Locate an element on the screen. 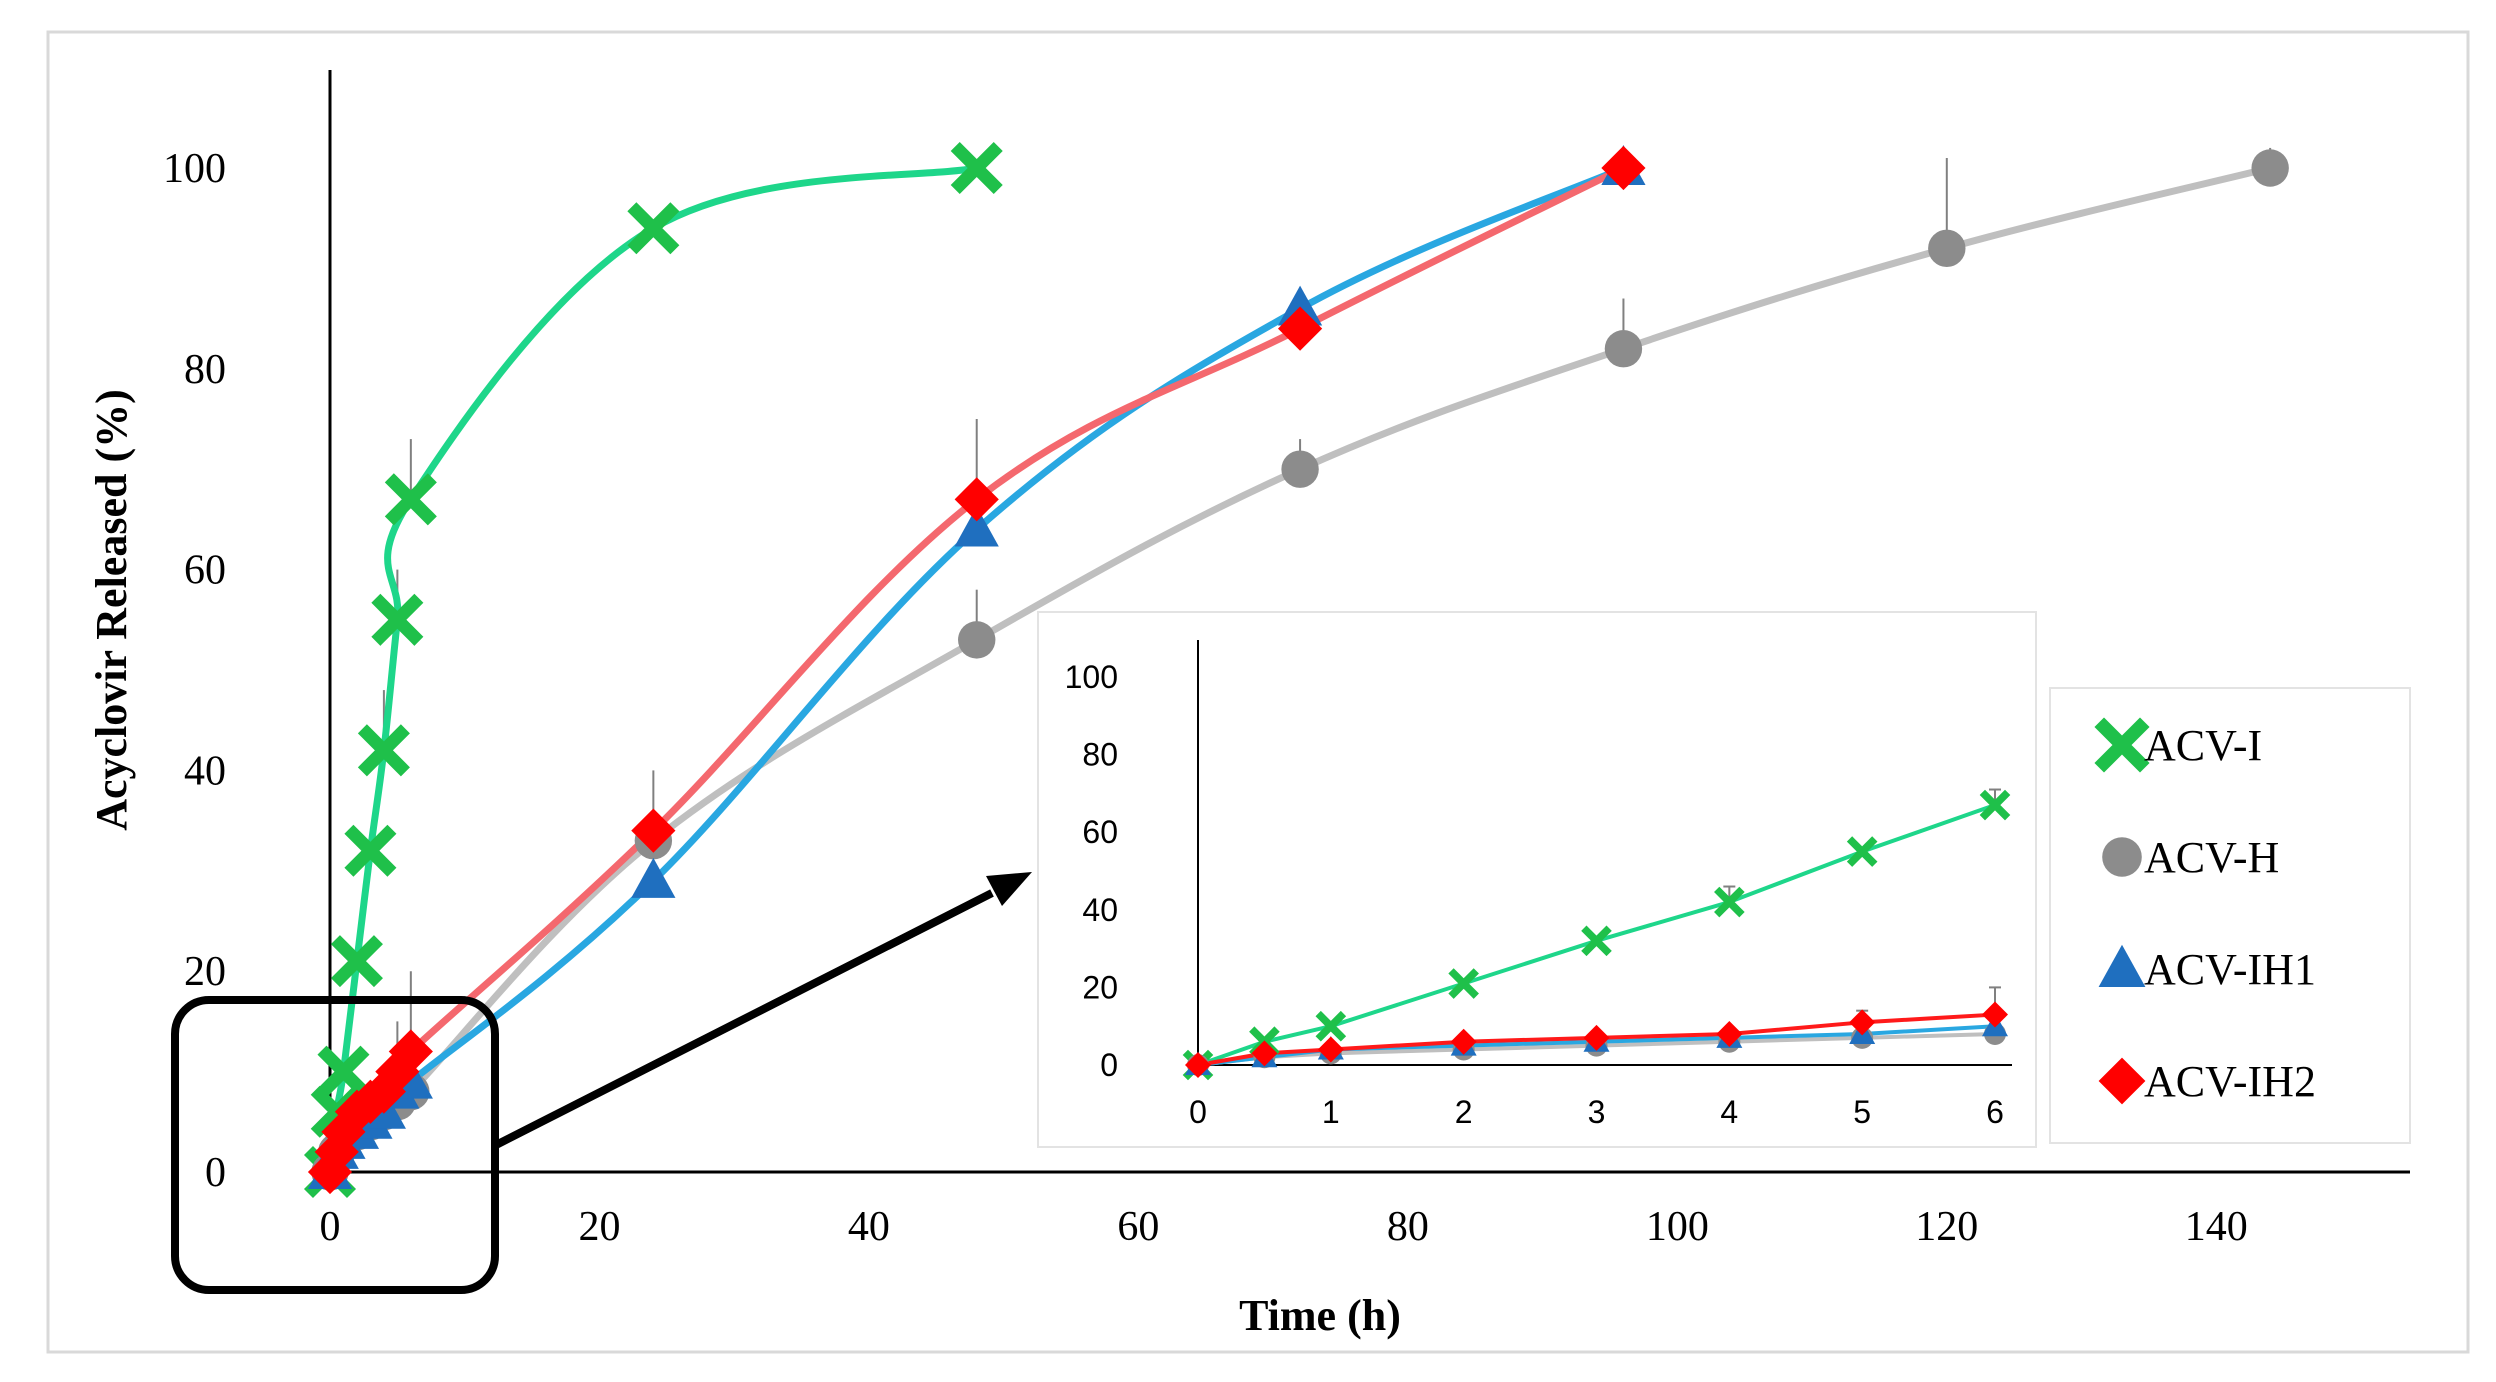  legend: ACV-I ACV-H ACV-IH1 ACV-IH2 is located at coordinates (2230, 915).